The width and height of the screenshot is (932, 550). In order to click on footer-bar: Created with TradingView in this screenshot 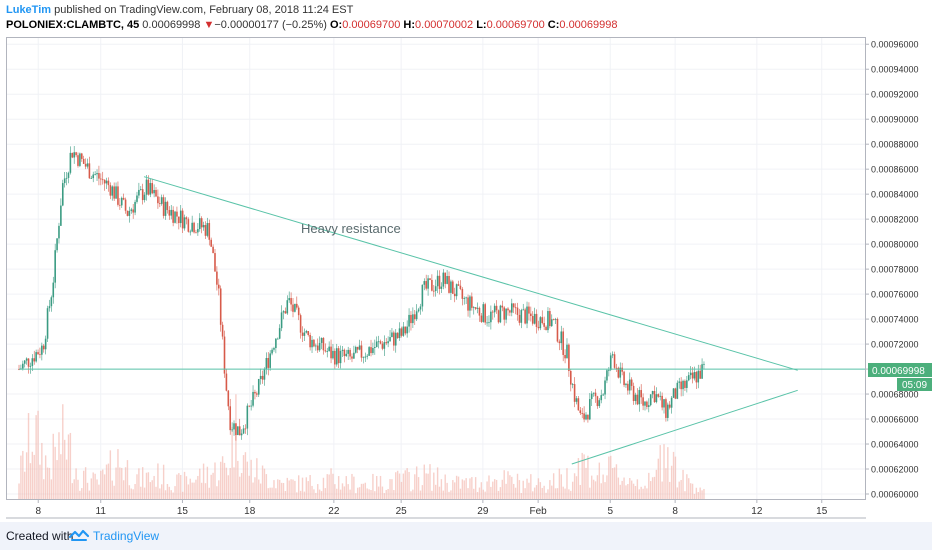, I will do `click(466, 536)`.